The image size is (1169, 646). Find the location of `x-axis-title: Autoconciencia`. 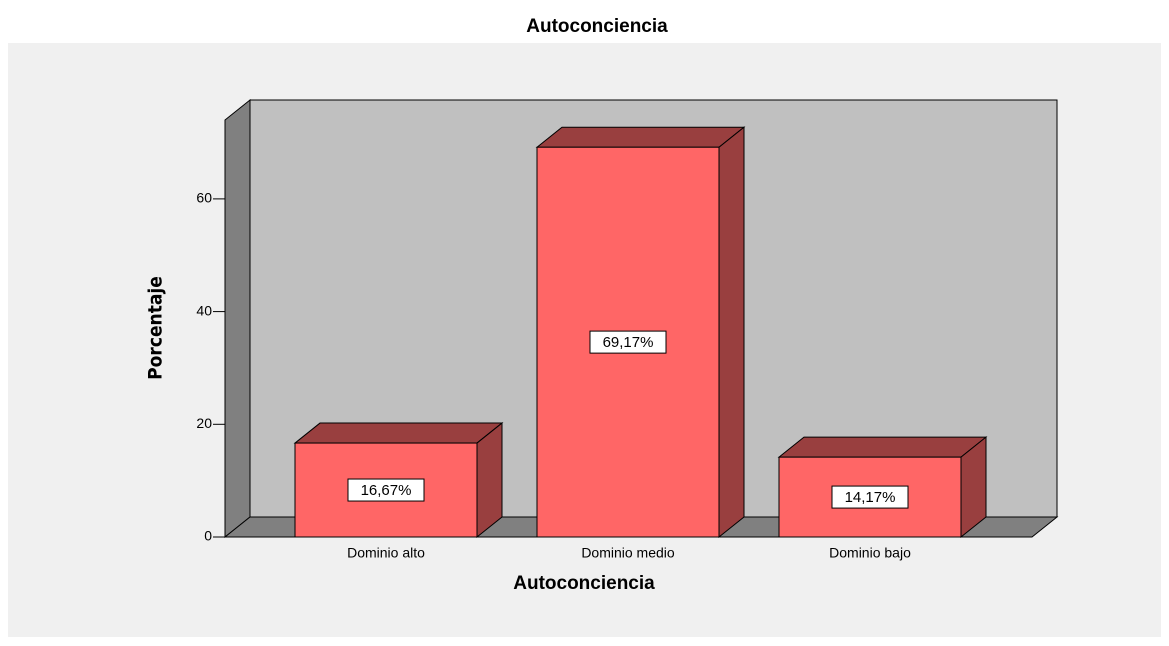

x-axis-title: Autoconciencia is located at coordinates (584, 583).